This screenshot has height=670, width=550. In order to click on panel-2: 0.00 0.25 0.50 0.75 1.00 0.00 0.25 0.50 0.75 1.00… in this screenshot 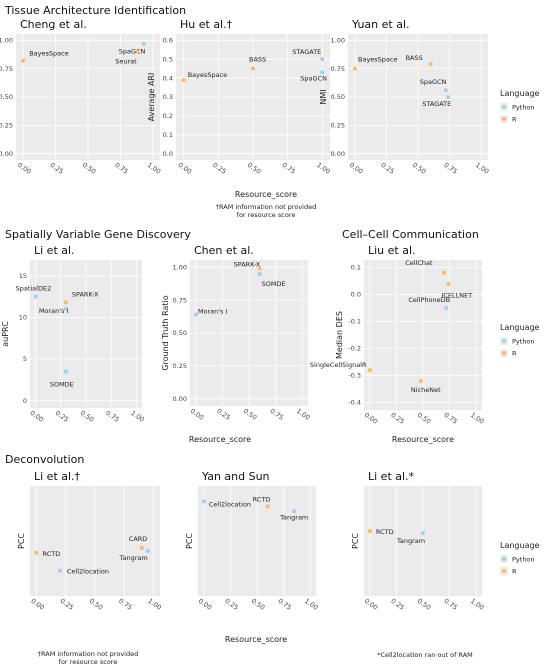, I will do `click(404, 97)`.